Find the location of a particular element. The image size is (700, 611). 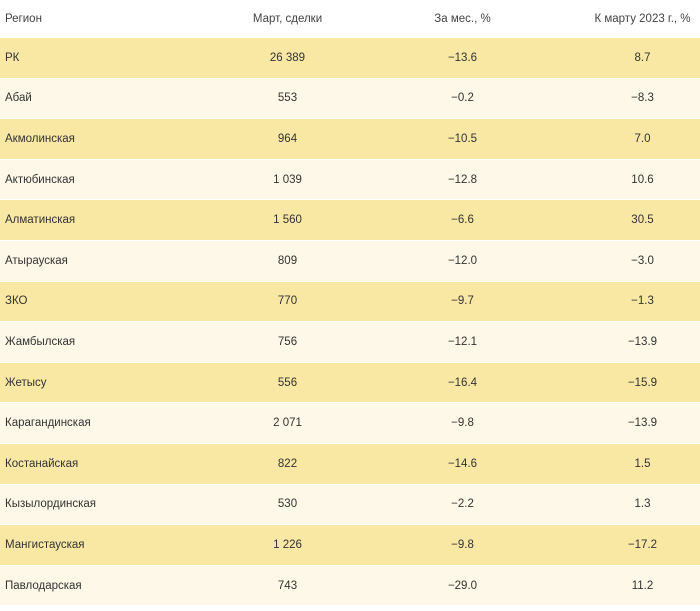

cell-region: Костанайская is located at coordinates (42, 463).